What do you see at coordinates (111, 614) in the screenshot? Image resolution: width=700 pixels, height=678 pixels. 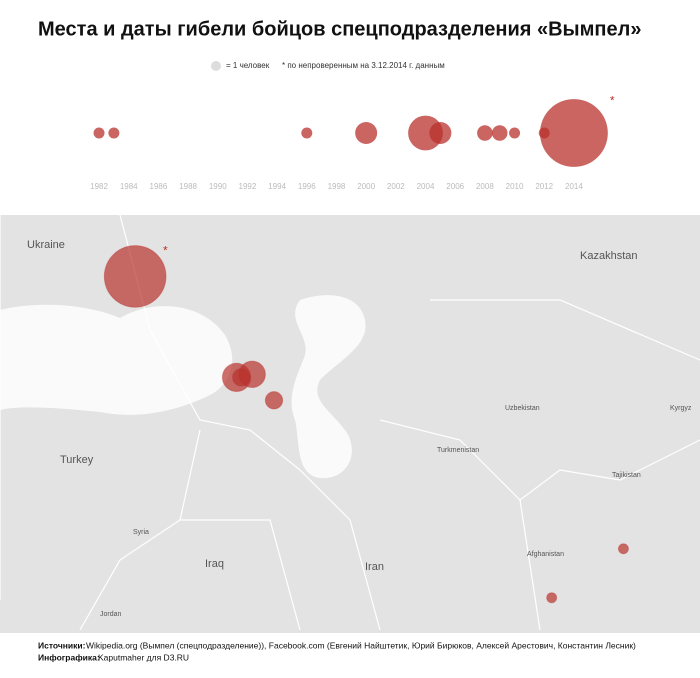 I see `country-label: Jordan` at bounding box center [111, 614].